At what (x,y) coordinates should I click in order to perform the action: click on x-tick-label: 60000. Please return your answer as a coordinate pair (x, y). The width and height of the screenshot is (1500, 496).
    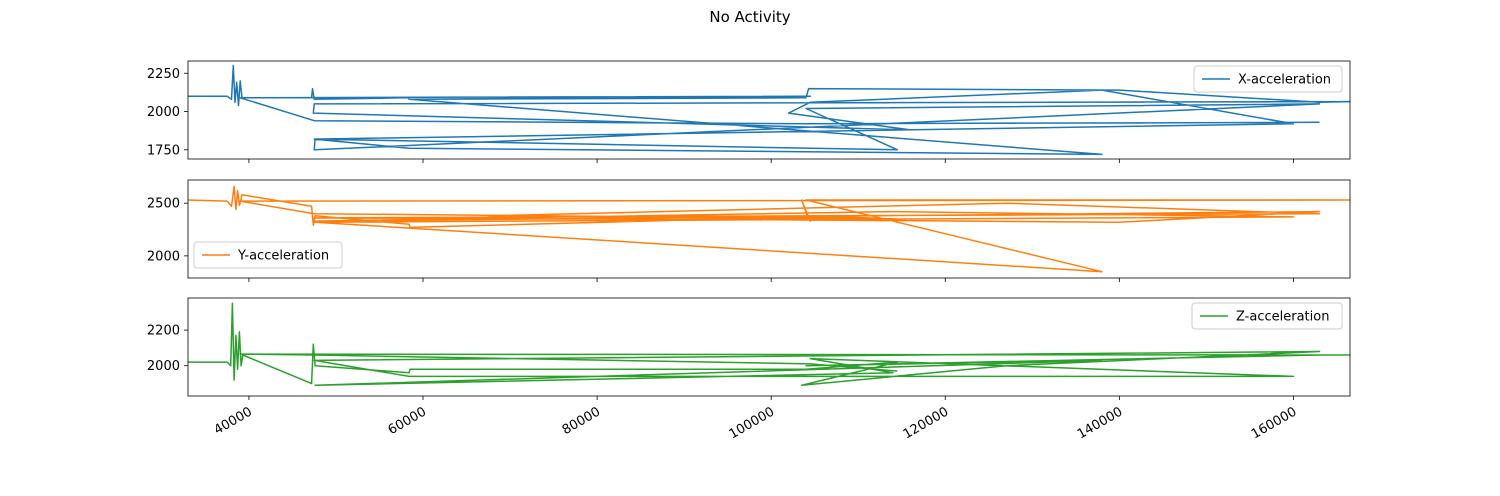
    Looking at the image, I should click on (407, 421).